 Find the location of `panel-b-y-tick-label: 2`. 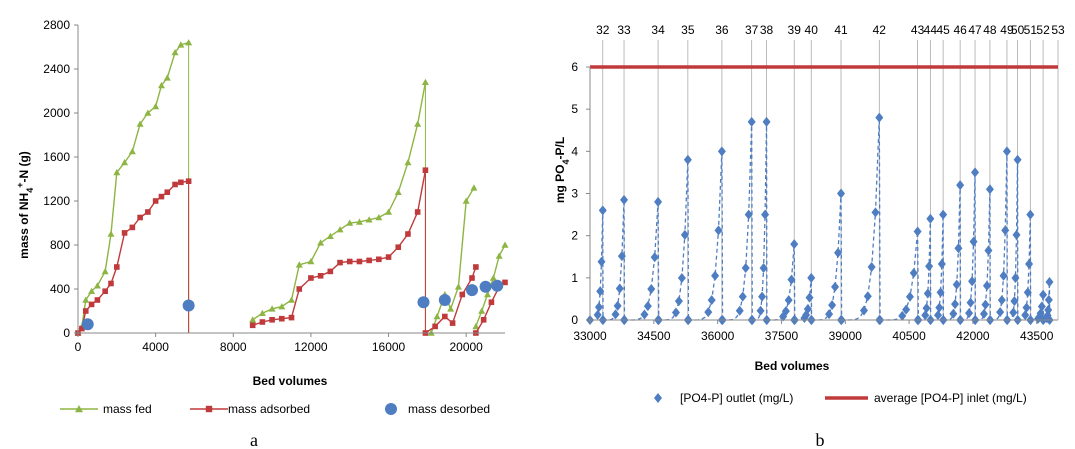

panel-b-y-tick-label: 2 is located at coordinates (574, 236).